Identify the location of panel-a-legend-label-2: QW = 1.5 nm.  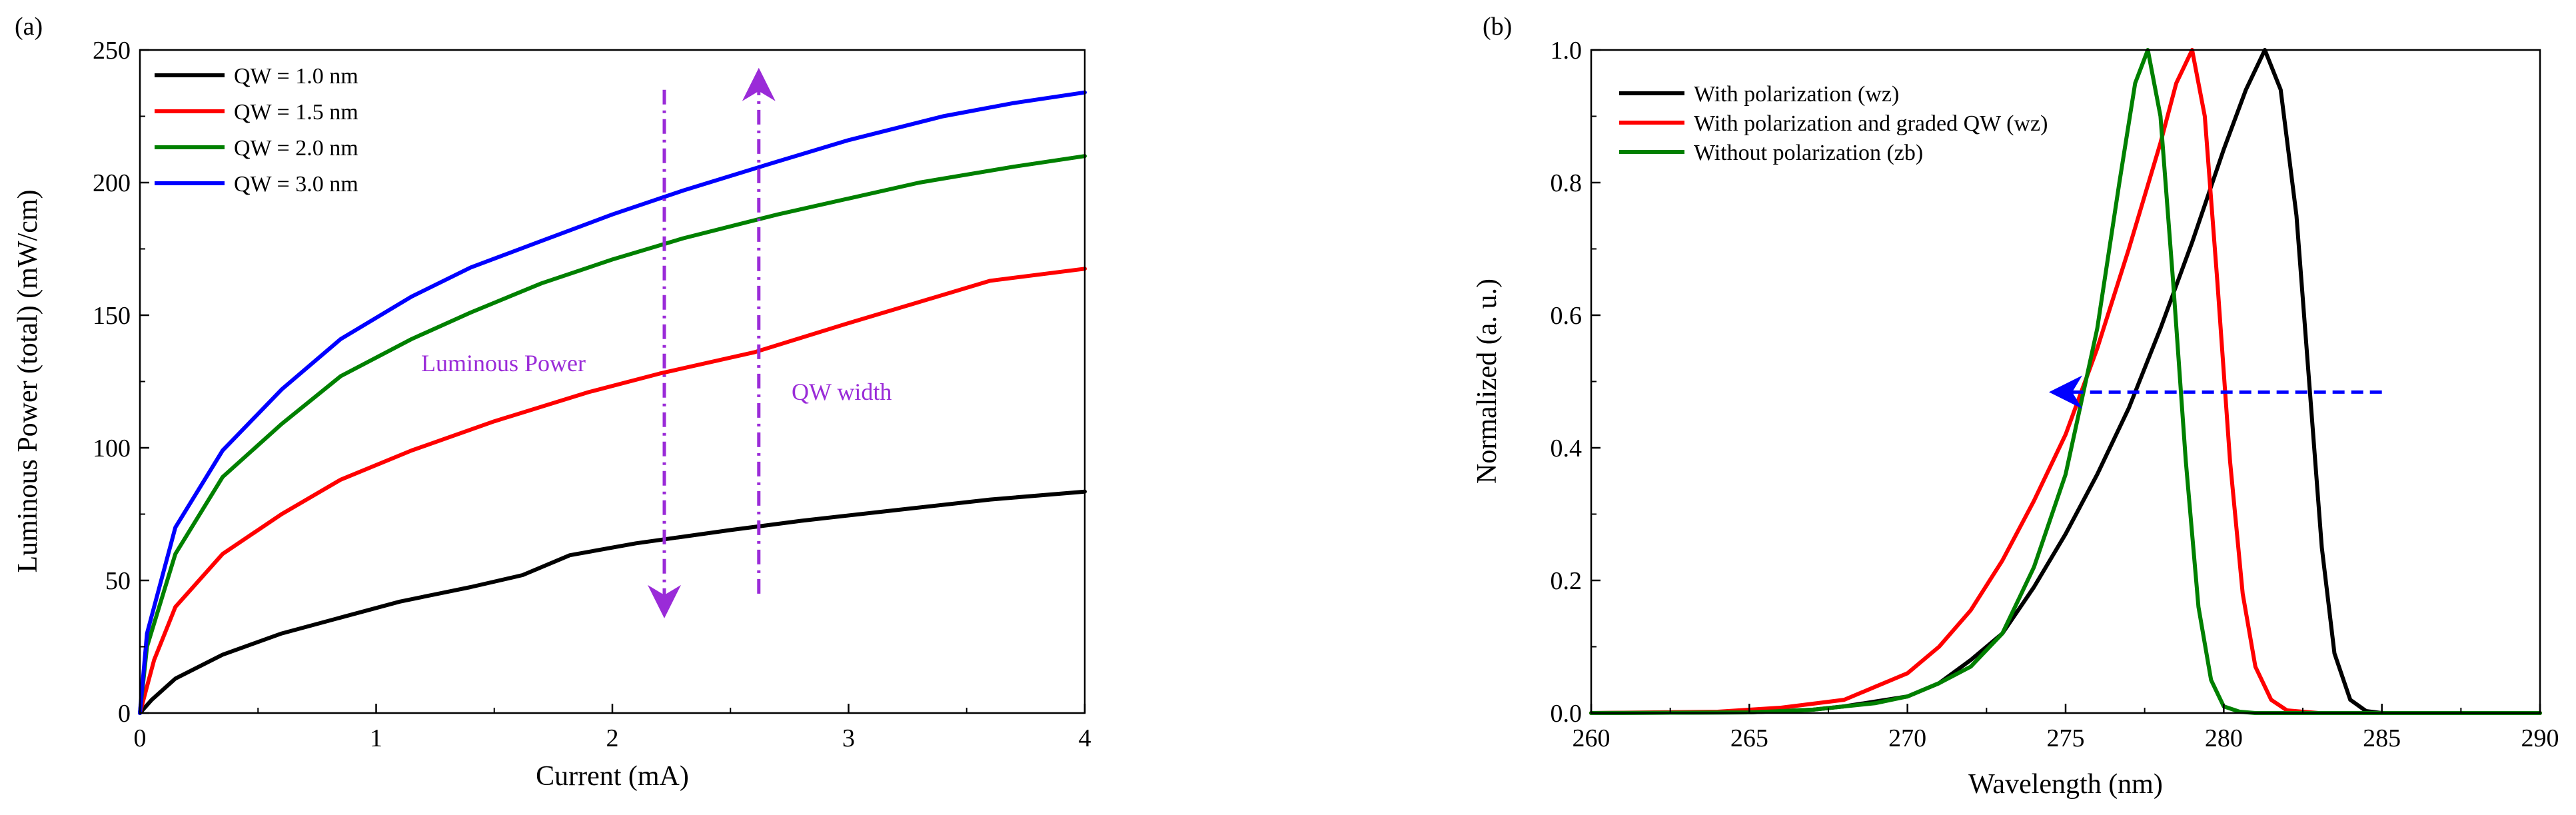
(296, 112).